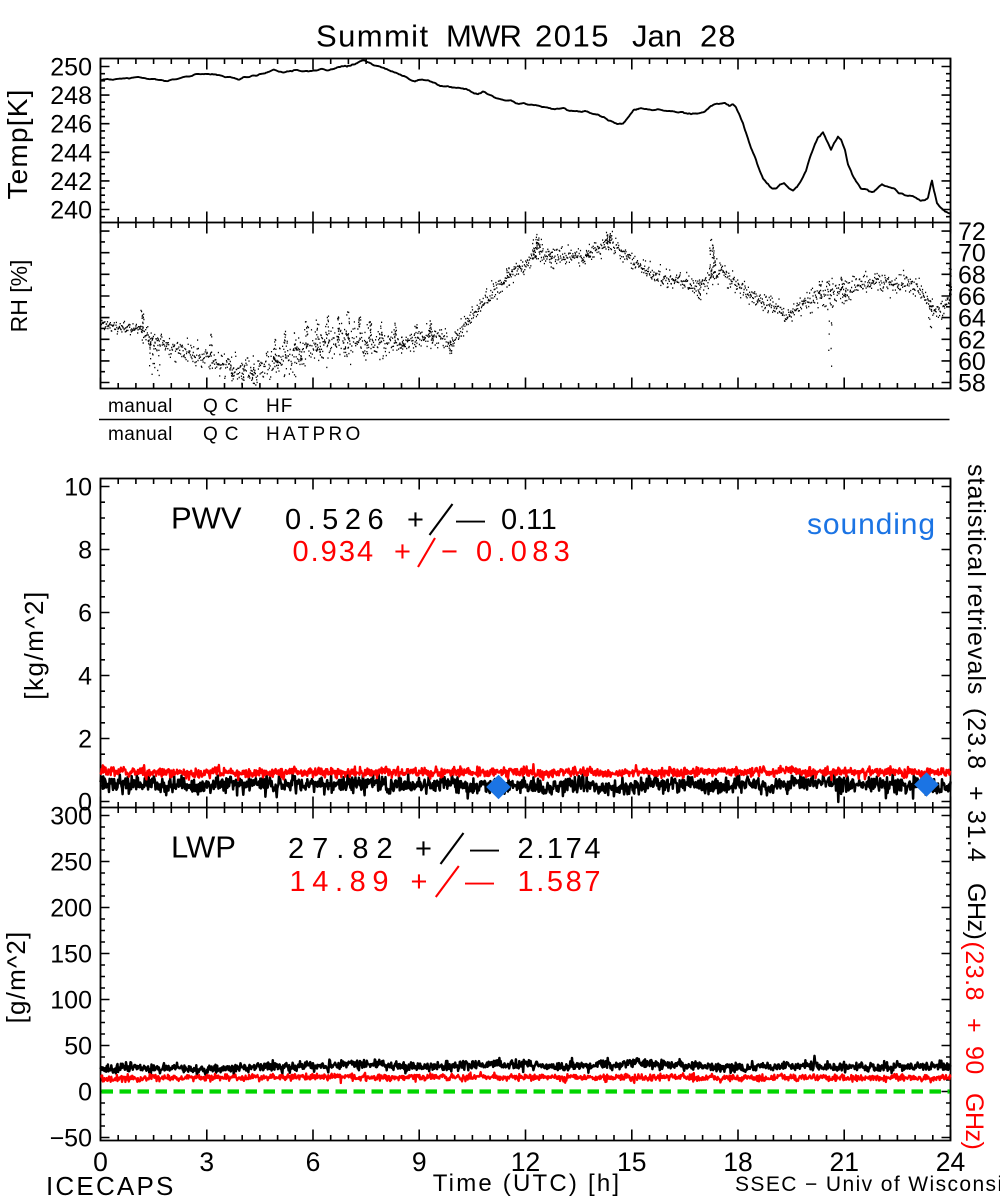 The height and width of the screenshot is (1200, 1000). I want to click on svg-text: [g/m^2], so click(16, 977).